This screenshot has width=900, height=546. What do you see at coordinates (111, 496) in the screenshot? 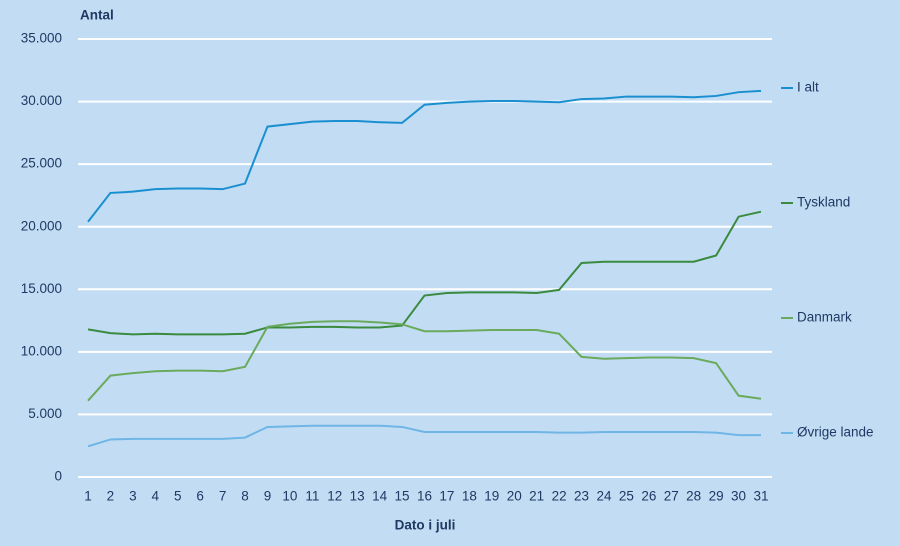
I see `x-tick-label: 2` at bounding box center [111, 496].